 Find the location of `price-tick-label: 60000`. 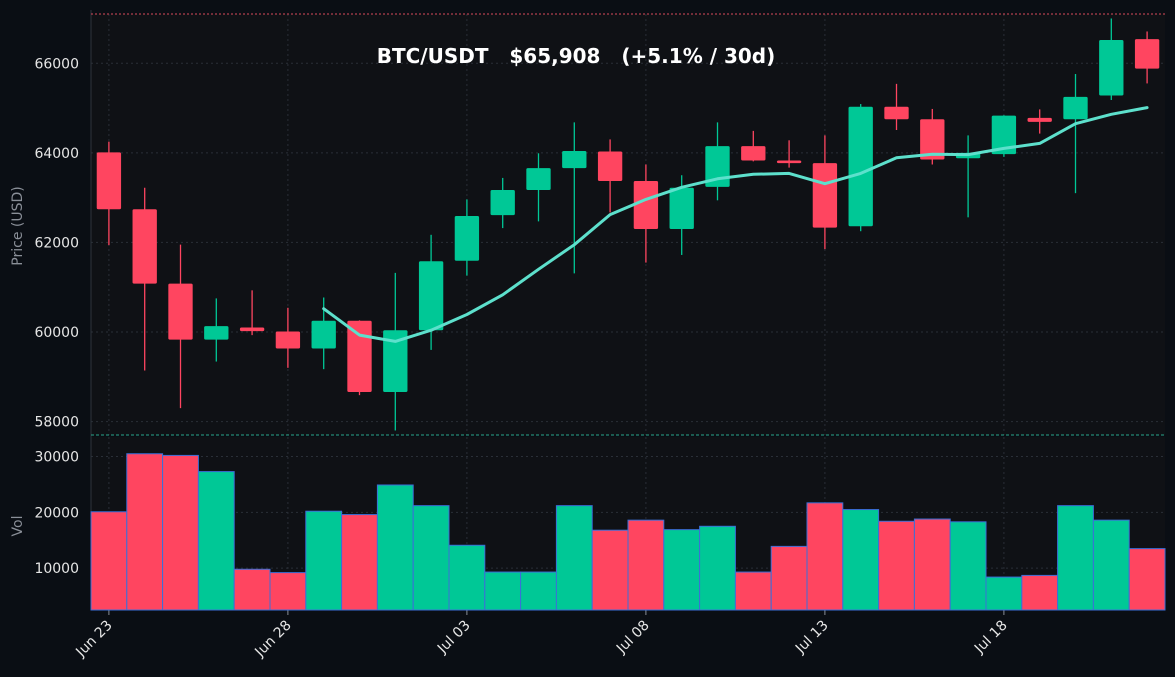

price-tick-label: 60000 is located at coordinates (56, 333).